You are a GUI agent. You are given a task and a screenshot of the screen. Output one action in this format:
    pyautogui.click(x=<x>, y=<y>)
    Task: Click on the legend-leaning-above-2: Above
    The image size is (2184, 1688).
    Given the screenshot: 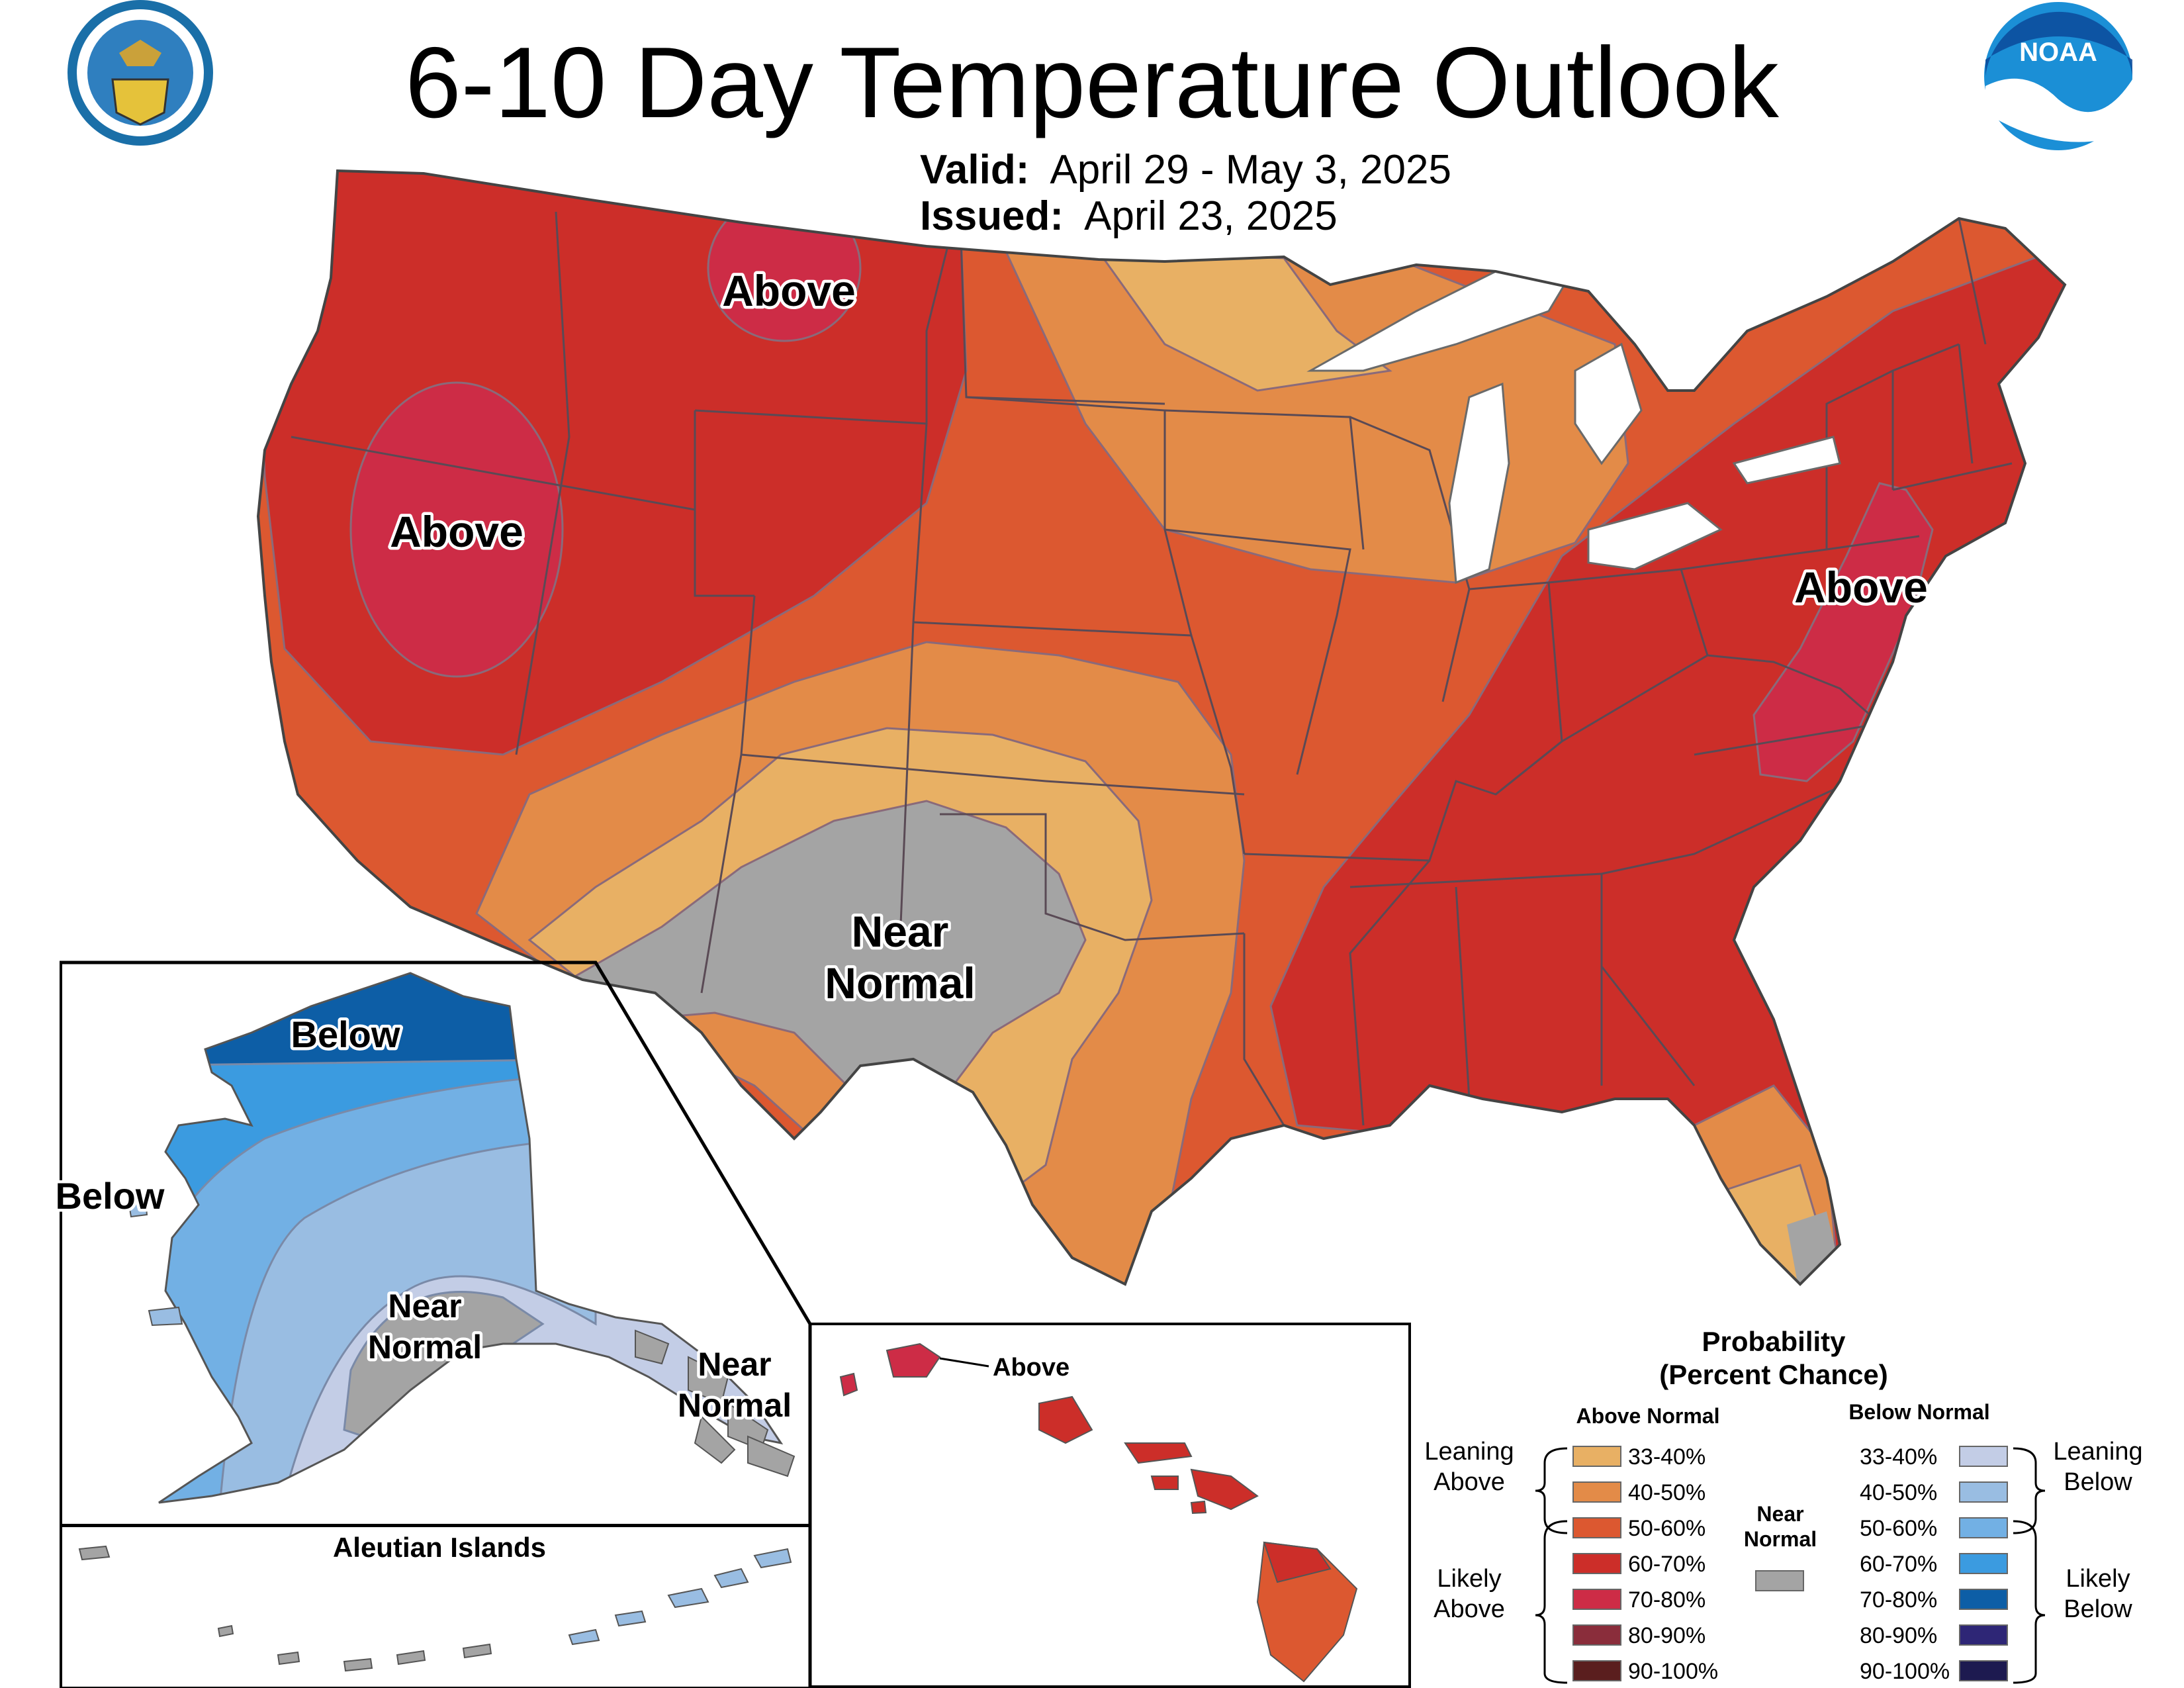 What is the action you would take?
    pyautogui.click(x=1469, y=1482)
    